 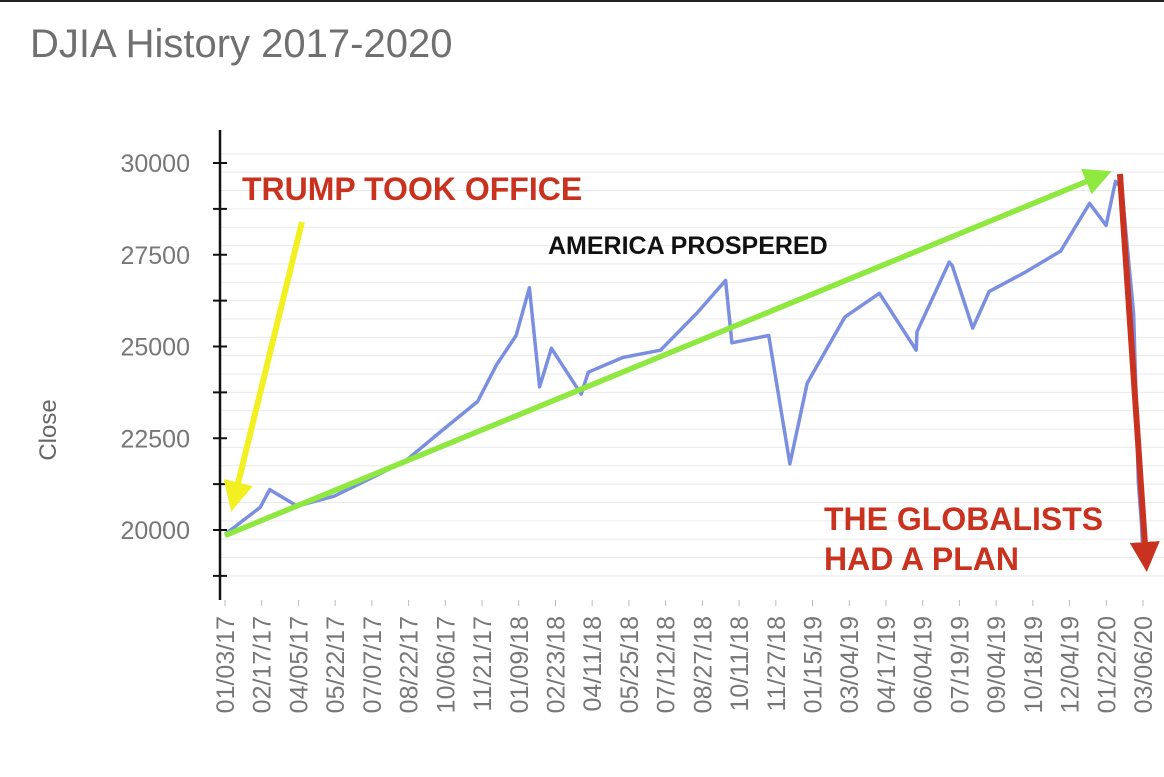 I want to click on x-tick-label: 03/06/20, so click(x=1144, y=664).